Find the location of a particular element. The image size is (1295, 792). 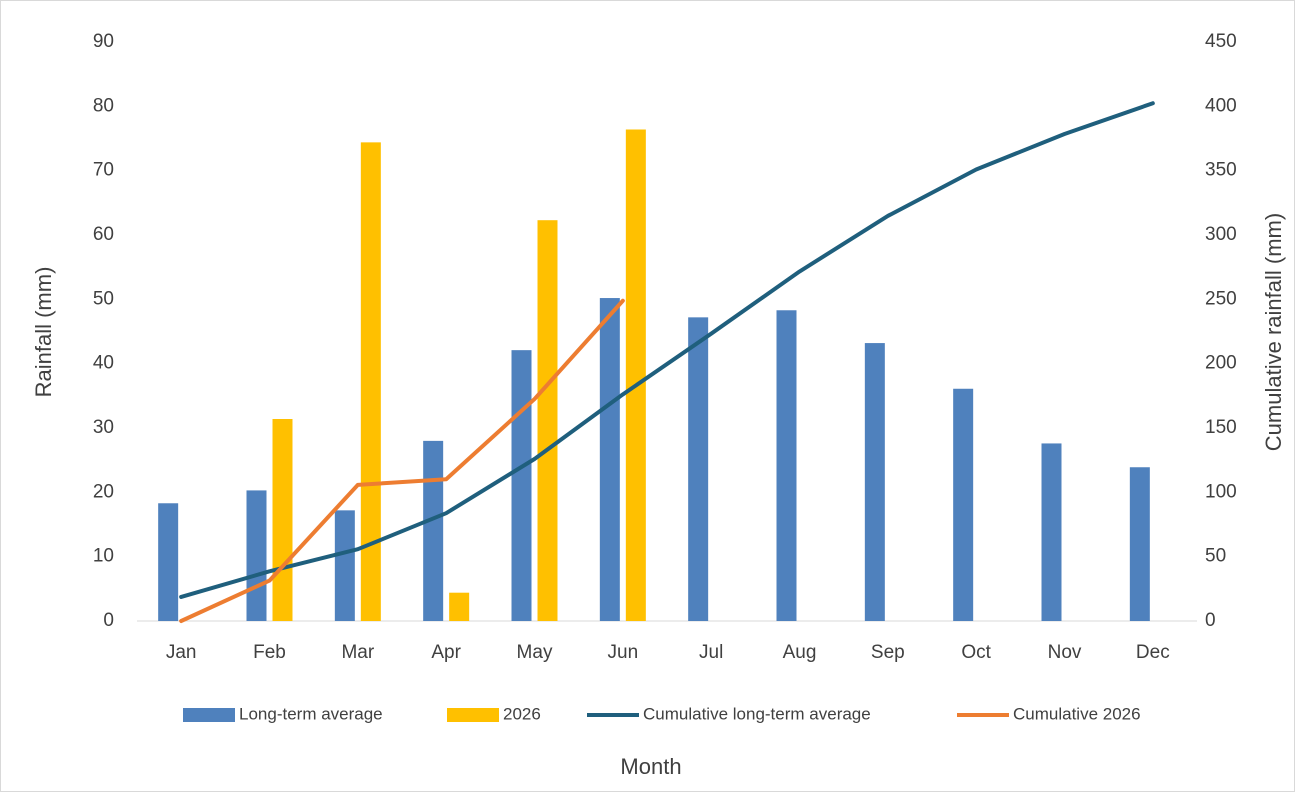

y-tick-label: 0 is located at coordinates (108, 620).